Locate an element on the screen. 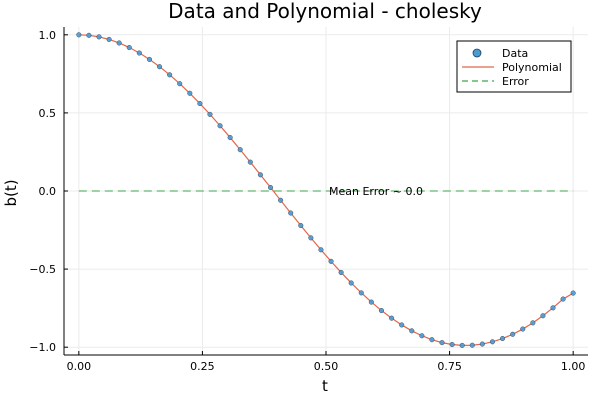  x-ticks: 0.00 0.25 0.50 0.75 1.00 is located at coordinates (326, 362).